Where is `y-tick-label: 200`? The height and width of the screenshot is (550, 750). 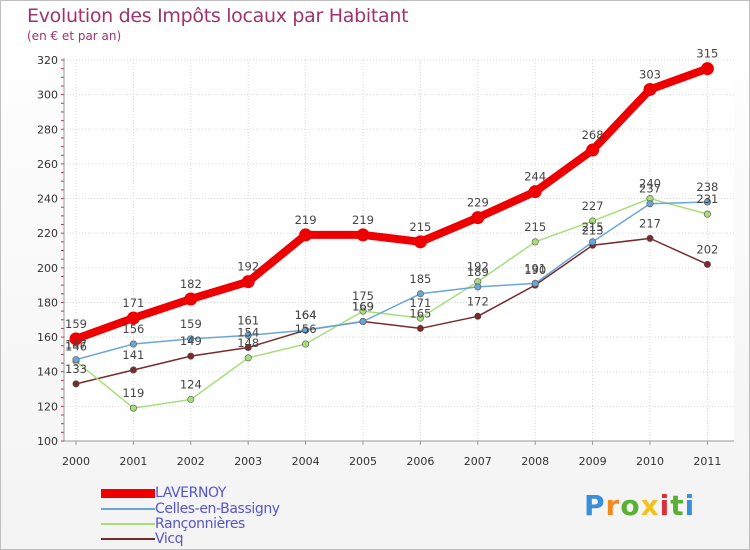 y-tick-label: 200 is located at coordinates (47, 268).